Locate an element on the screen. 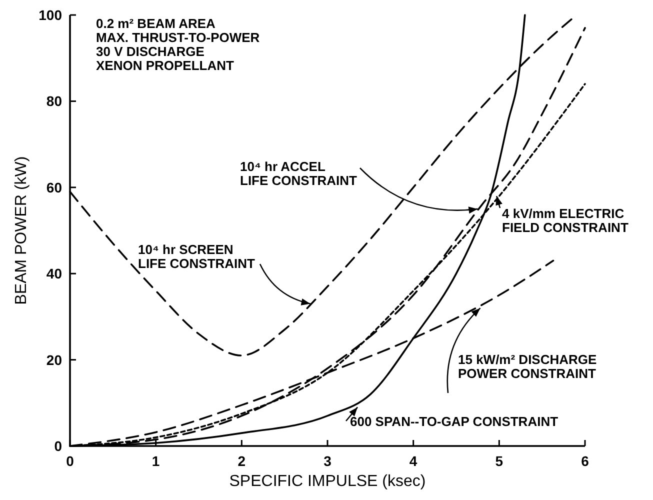 The image size is (653, 500). annotation: 15 kW/m² DISCHARGE POWER CONSTRAINT is located at coordinates (528, 366).